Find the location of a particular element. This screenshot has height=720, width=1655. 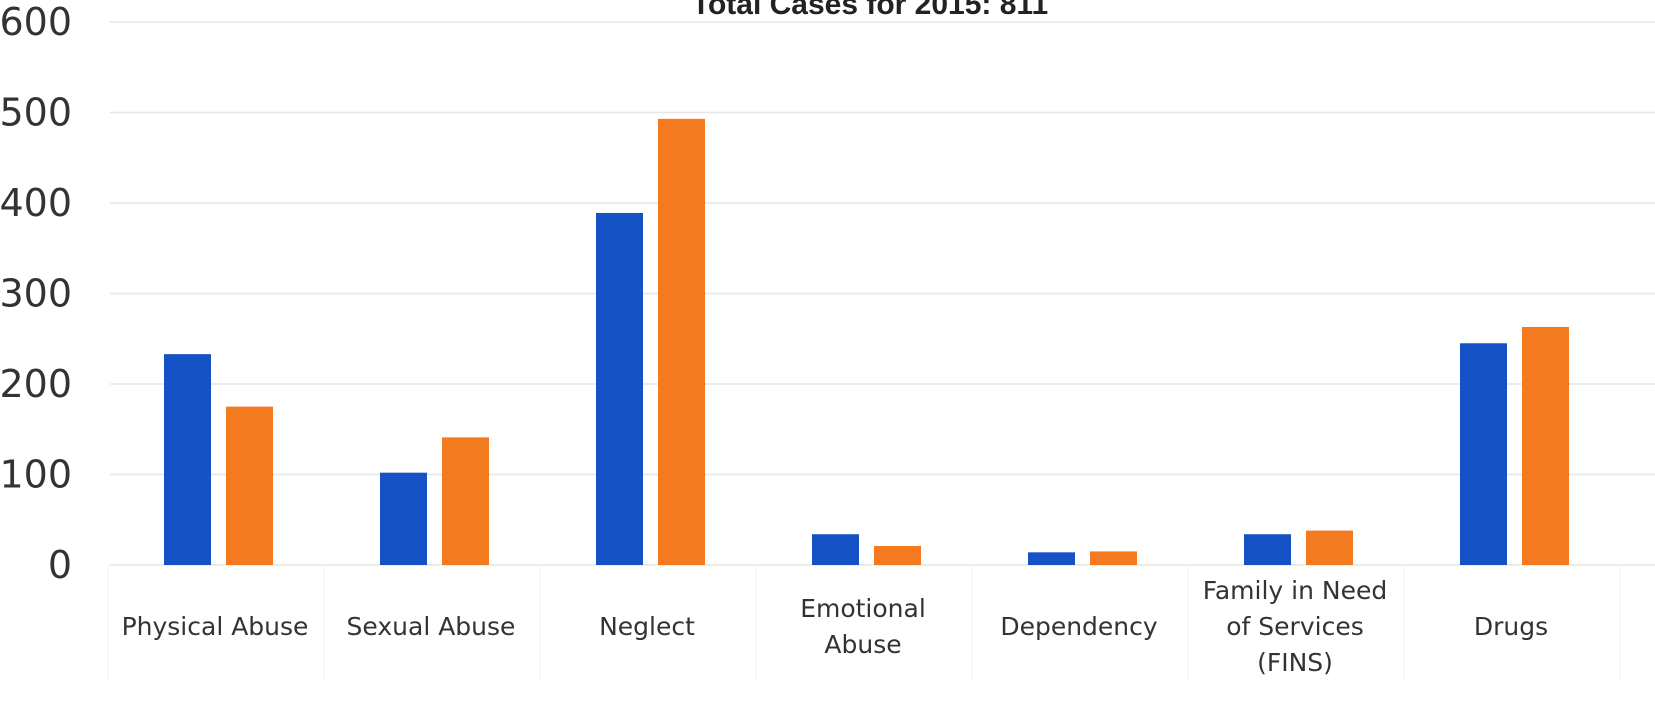

x-category-label-line: Drugs is located at coordinates (1511, 626).